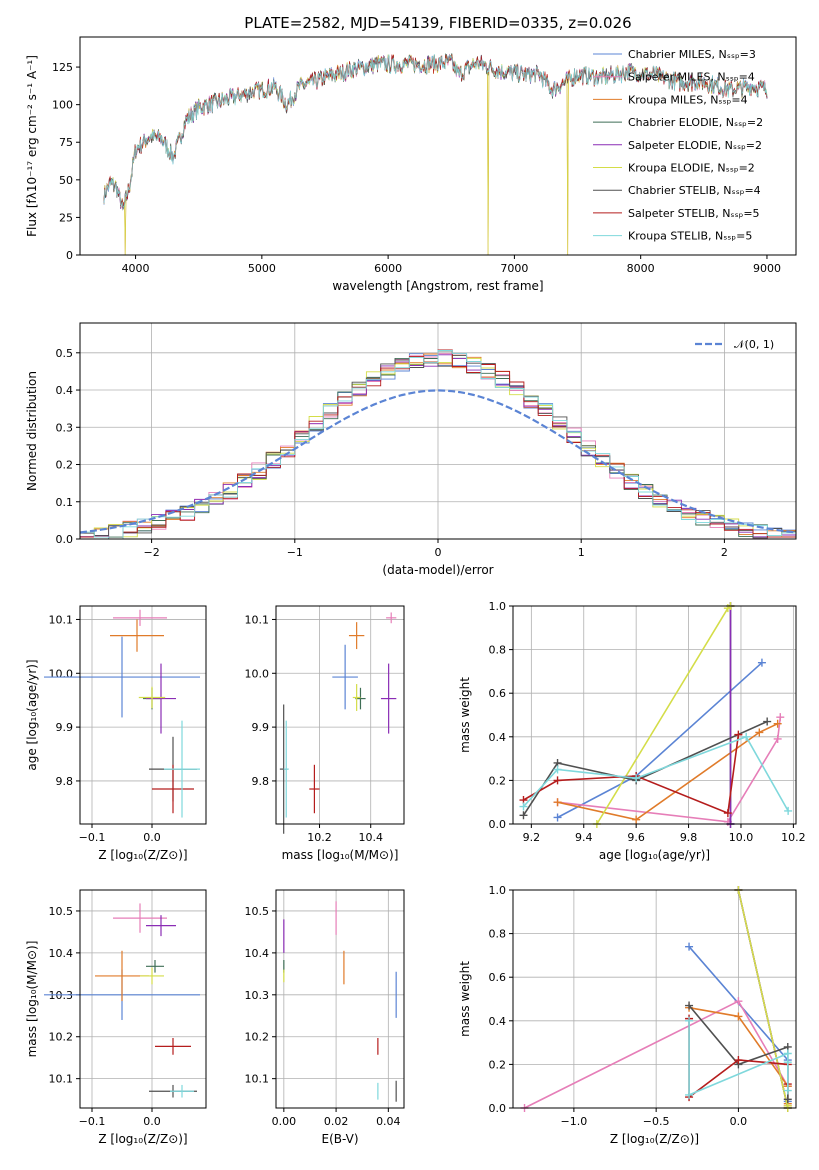 This screenshot has height=1170, width=819. Describe the element at coordinates (151, 552) in the screenshot. I see `x-tick-label: −2` at that location.